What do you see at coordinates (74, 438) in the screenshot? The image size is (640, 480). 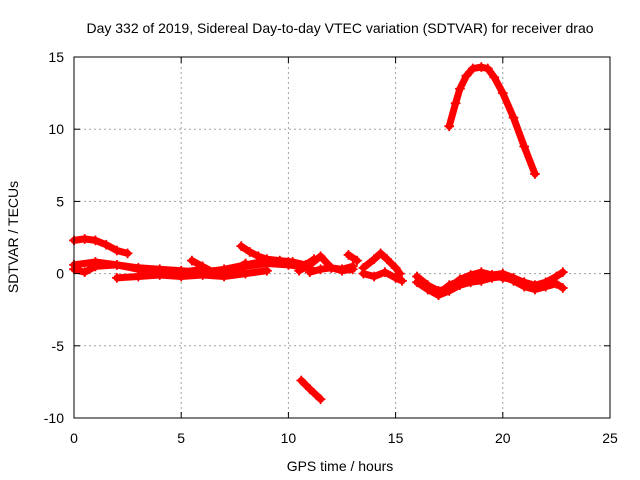 I see `x-tick-label: 0` at bounding box center [74, 438].